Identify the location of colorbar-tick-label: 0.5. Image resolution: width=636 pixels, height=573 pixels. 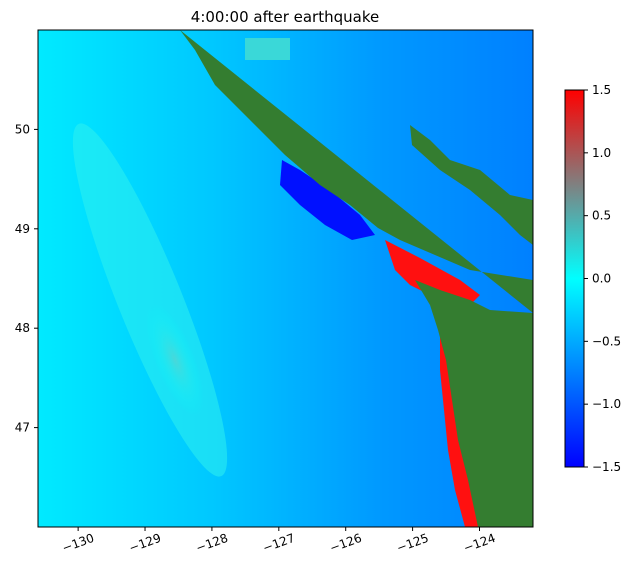
(601, 216).